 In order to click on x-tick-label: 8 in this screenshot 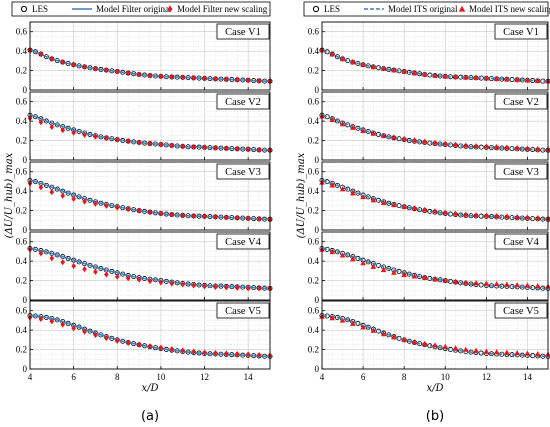, I will do `click(404, 377)`.